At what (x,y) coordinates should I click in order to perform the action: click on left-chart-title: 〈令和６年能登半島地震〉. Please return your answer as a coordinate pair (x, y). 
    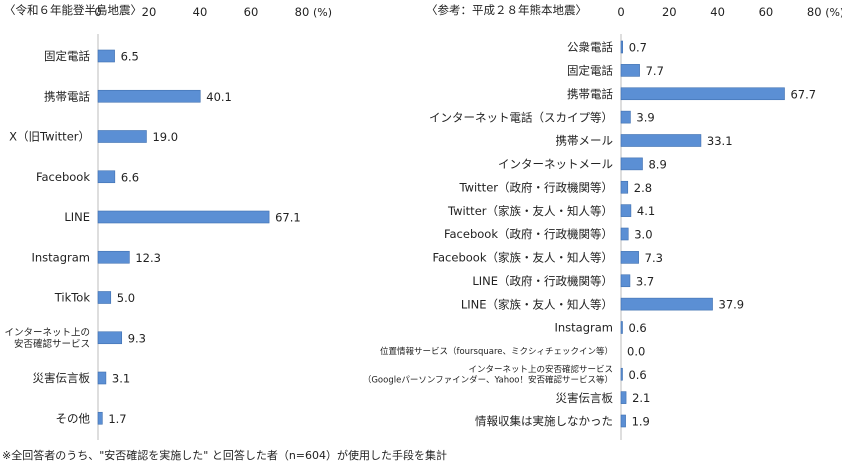
    Looking at the image, I should click on (73, 10).